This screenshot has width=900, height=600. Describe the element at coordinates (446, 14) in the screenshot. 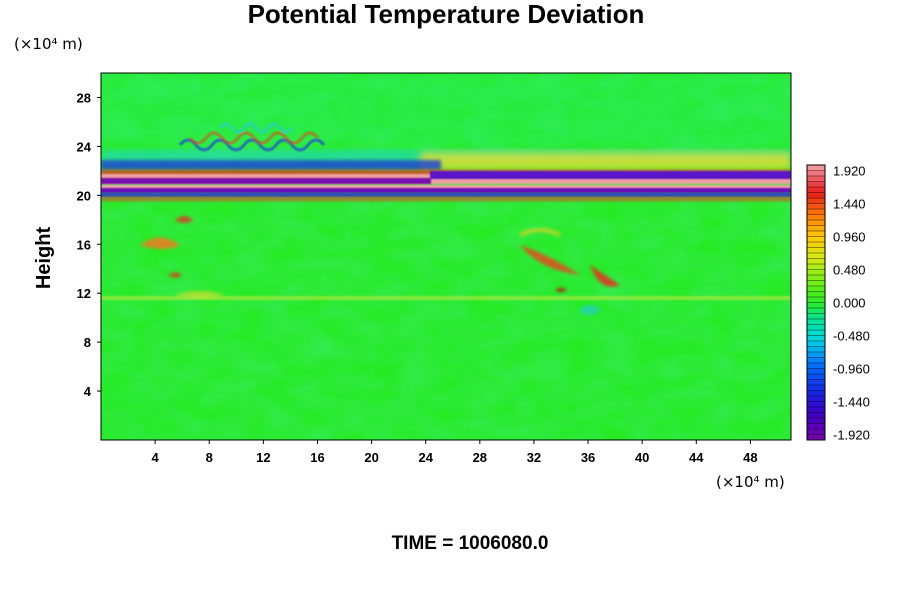

I see `chart-title: Potential Temperature Deviation` at that location.